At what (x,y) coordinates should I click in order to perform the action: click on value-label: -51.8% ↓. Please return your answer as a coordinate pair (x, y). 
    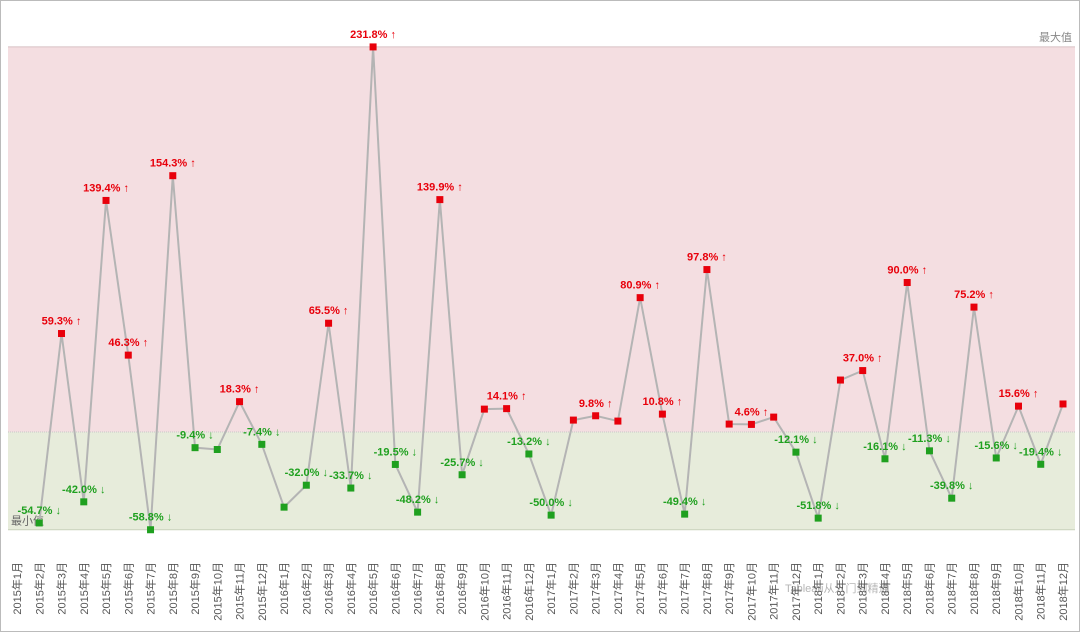
    Looking at the image, I should click on (817, 506).